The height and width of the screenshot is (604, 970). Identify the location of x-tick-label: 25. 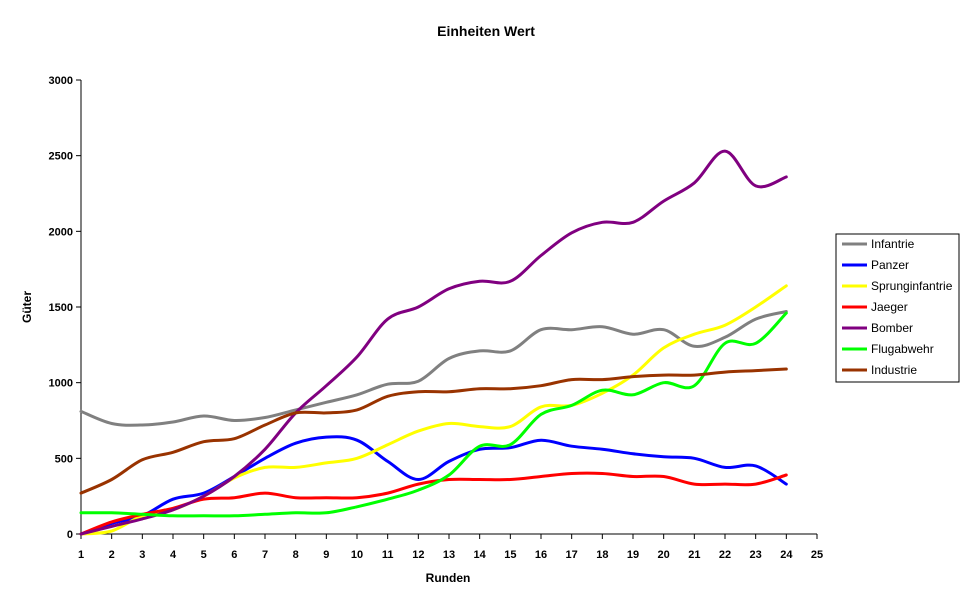
(817, 555).